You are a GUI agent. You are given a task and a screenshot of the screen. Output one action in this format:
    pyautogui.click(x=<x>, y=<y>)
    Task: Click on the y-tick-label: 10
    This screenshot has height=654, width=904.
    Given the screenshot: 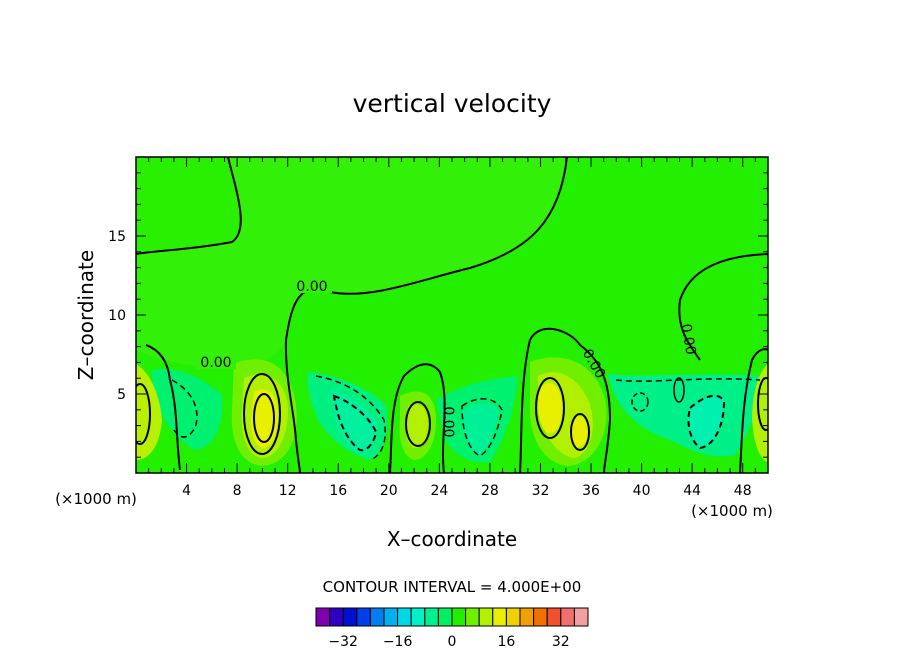 What is the action you would take?
    pyautogui.click(x=117, y=316)
    